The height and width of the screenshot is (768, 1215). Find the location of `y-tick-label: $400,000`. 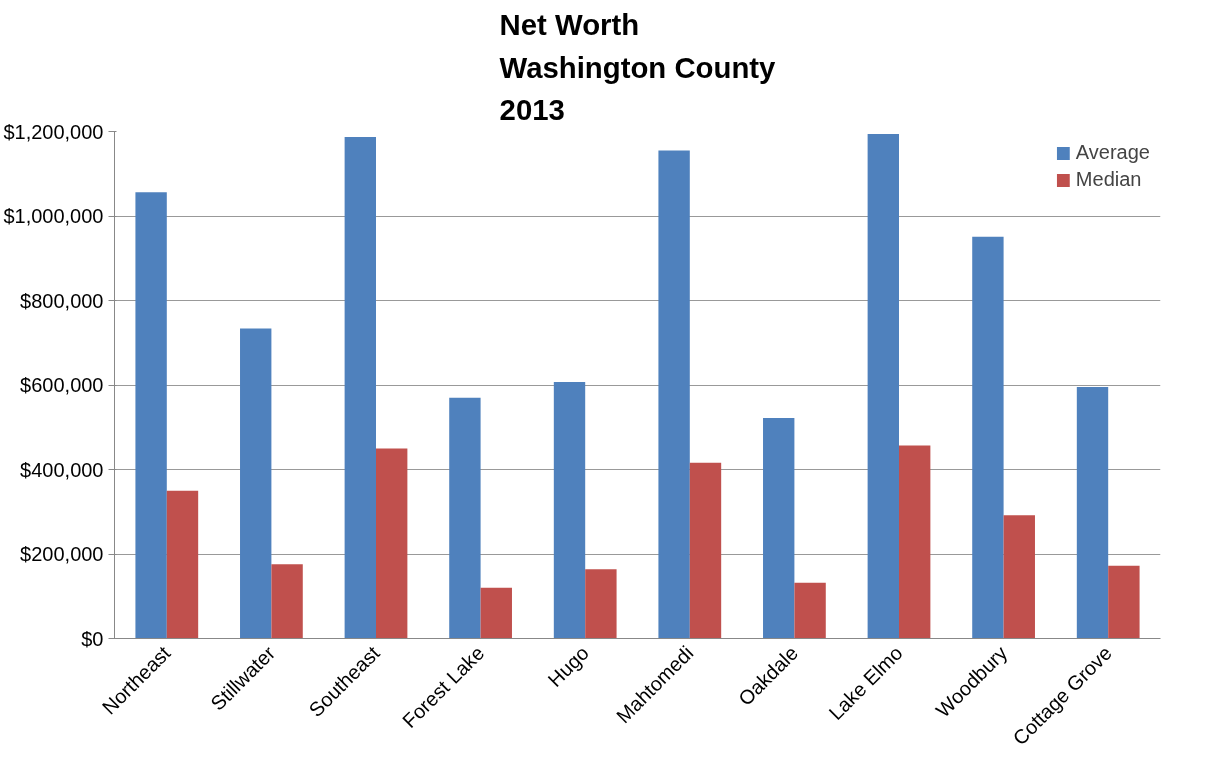

y-tick-label: $400,000 is located at coordinates (62, 469).